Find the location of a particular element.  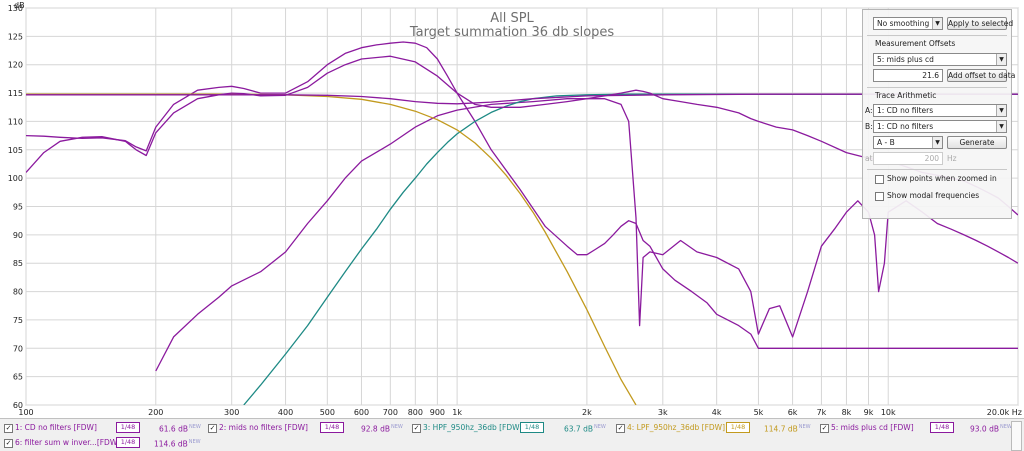

y-tick-label: 95 is located at coordinates (18, 207).